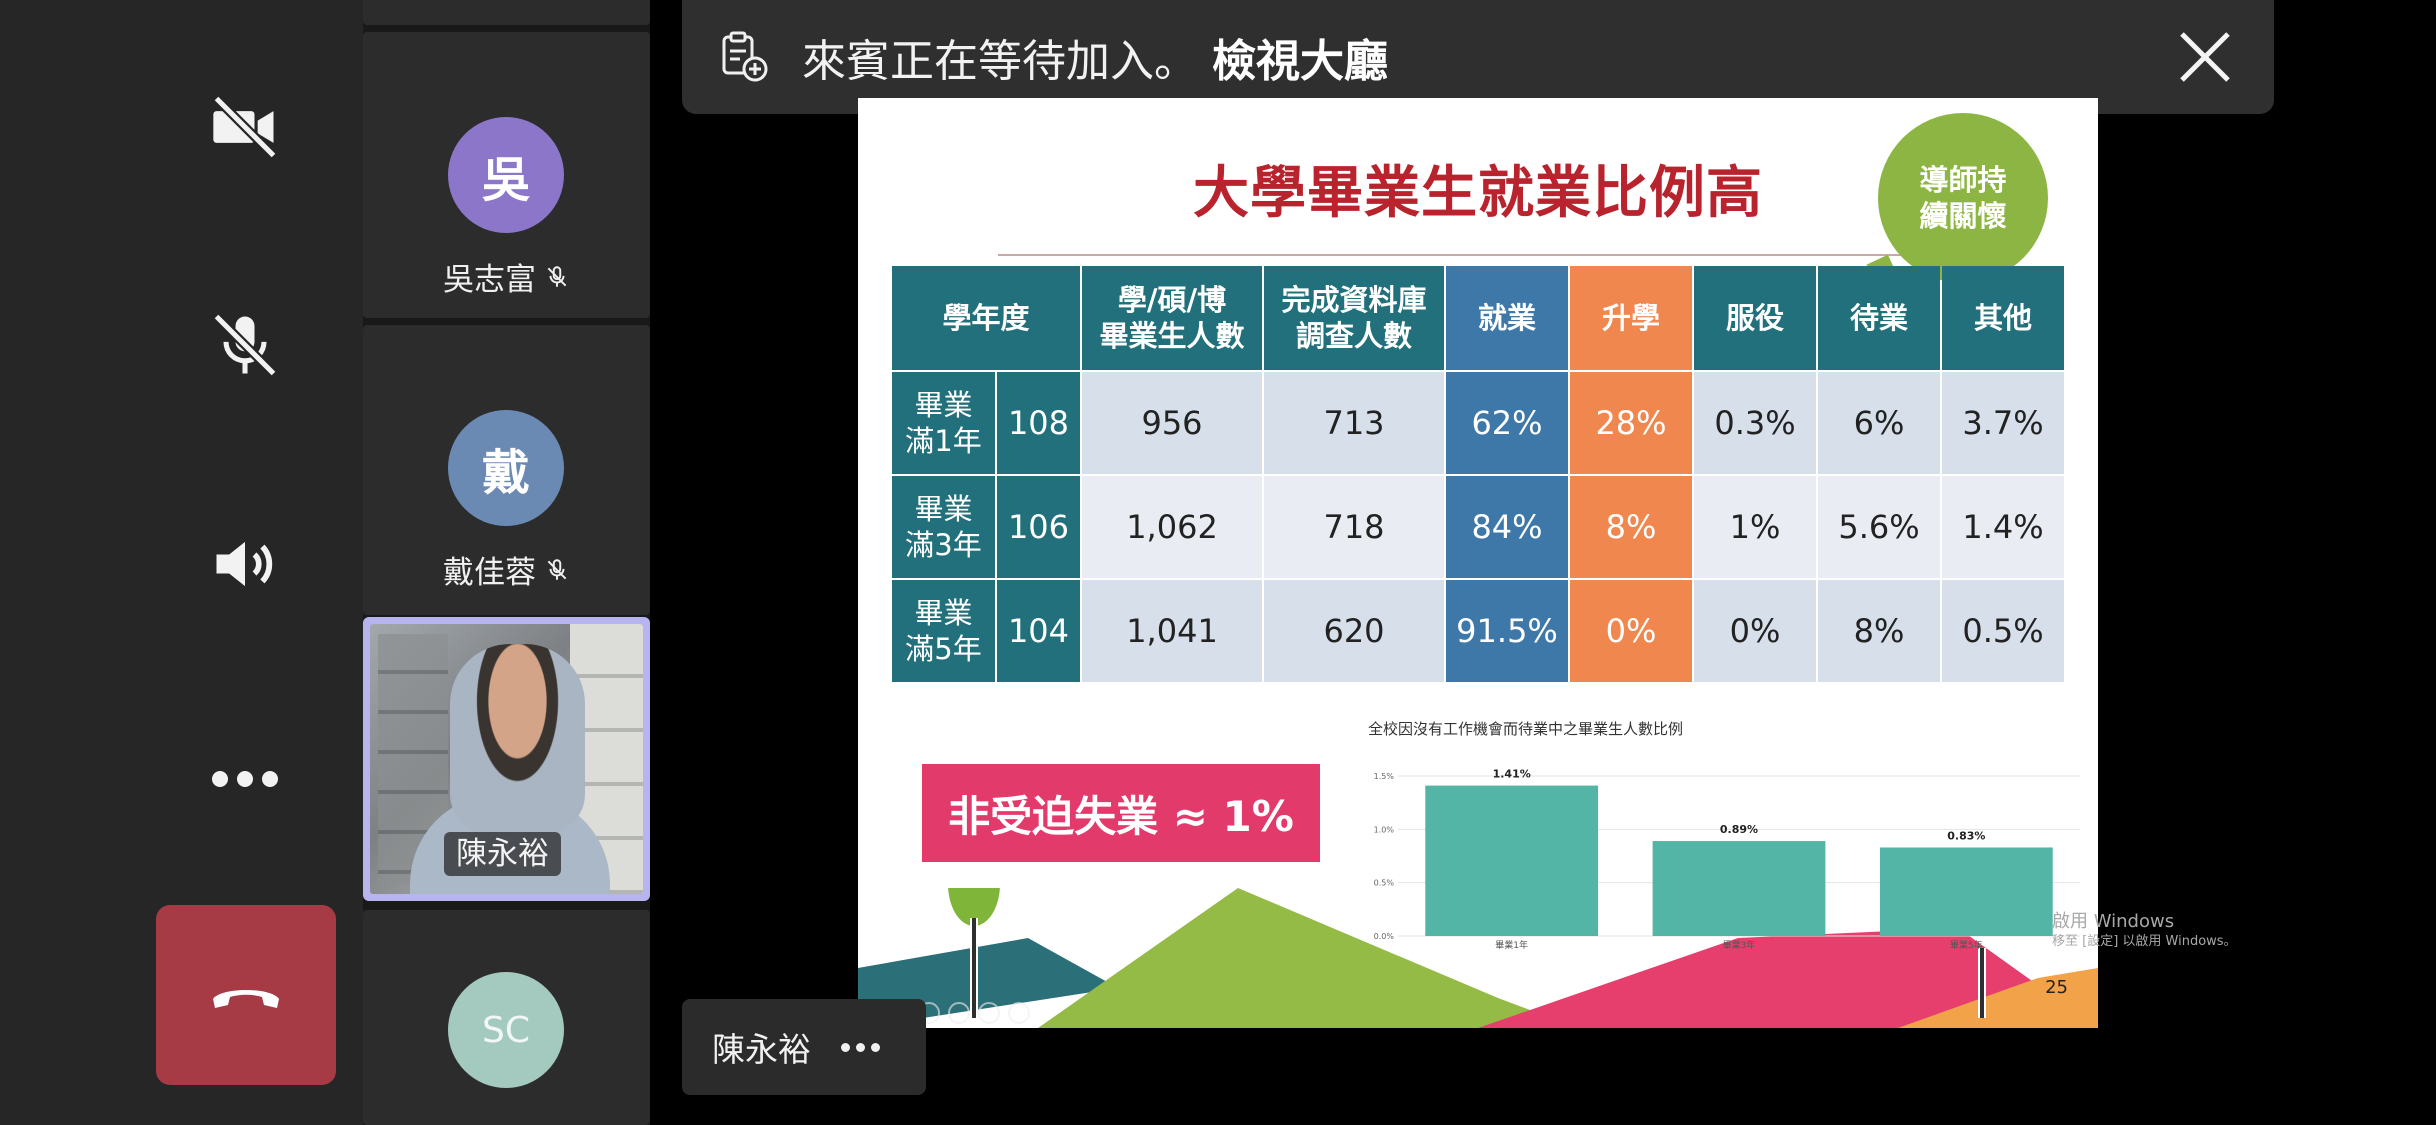  What do you see at coordinates (2205, 57) in the screenshot?
I see `close-icon` at bounding box center [2205, 57].